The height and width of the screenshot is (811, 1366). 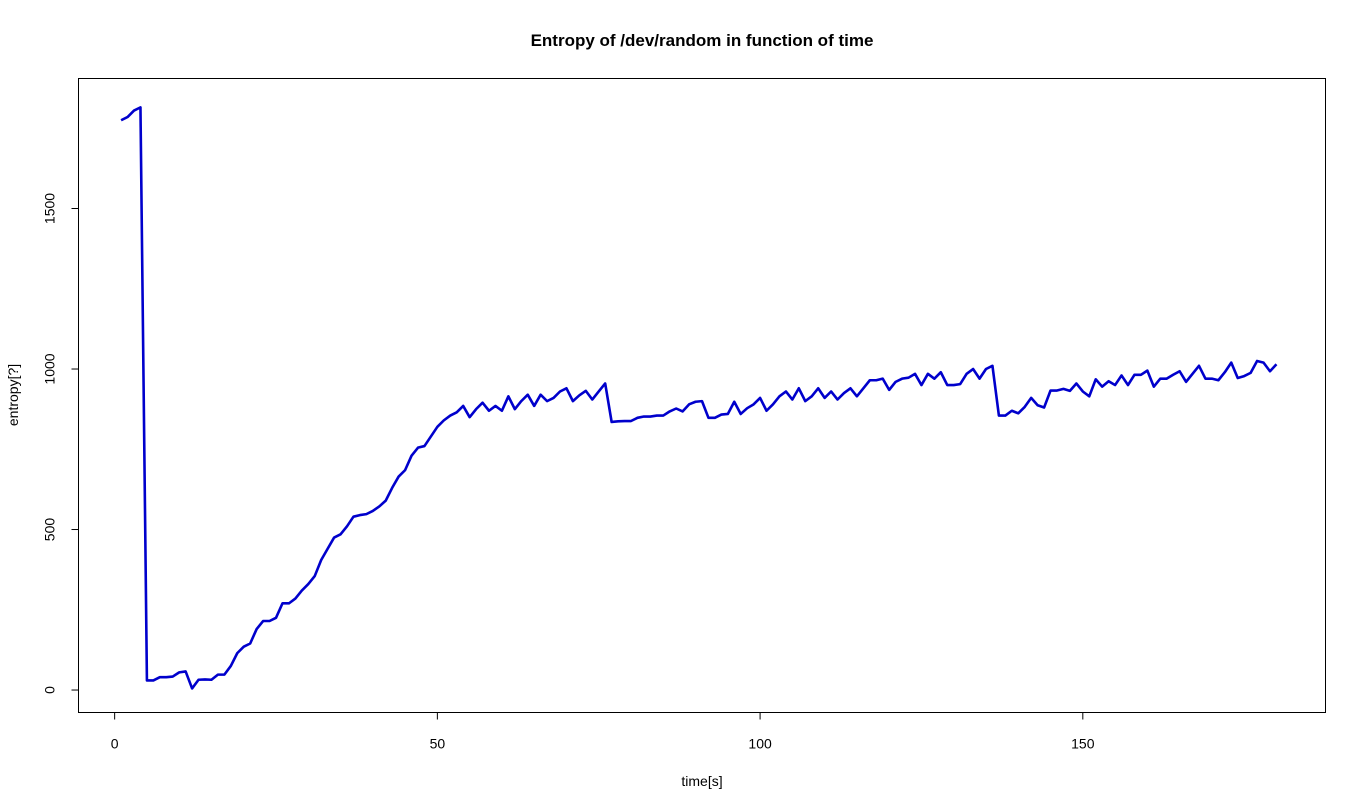 What do you see at coordinates (1083, 744) in the screenshot?
I see `x-tick-label: 150` at bounding box center [1083, 744].